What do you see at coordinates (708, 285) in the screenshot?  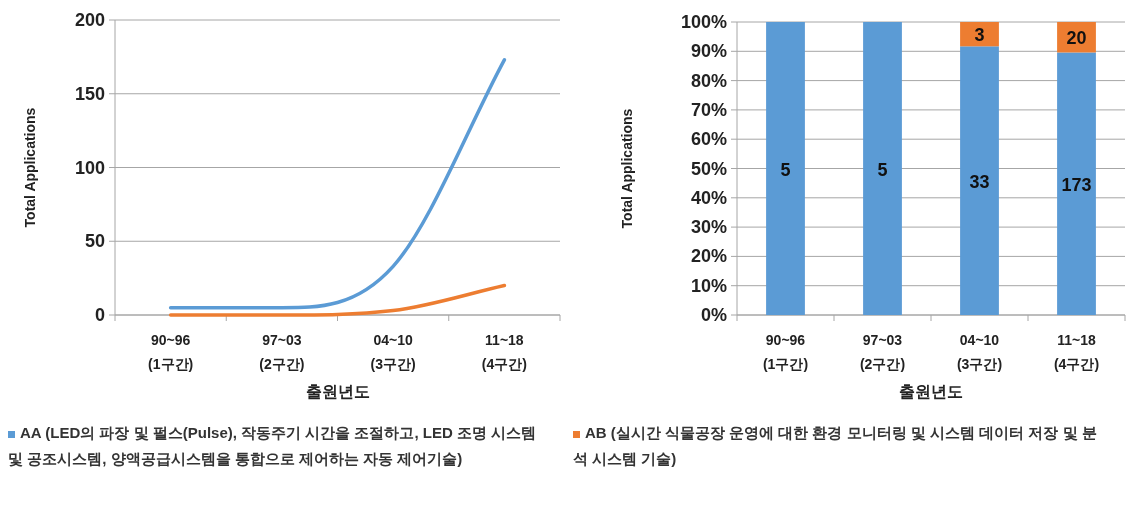 I see `y-tick-label: 10%` at bounding box center [708, 285].